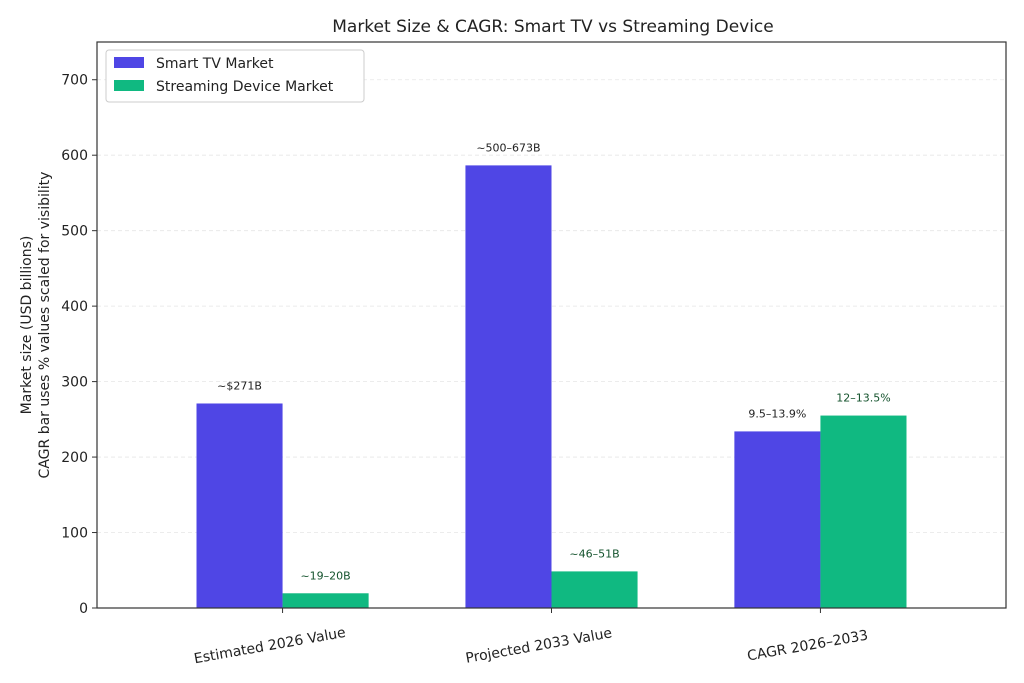 This screenshot has width=1024, height=683. Describe the element at coordinates (270, 646) in the screenshot. I see `x-tick-label: Estimated 2026 Value` at that location.